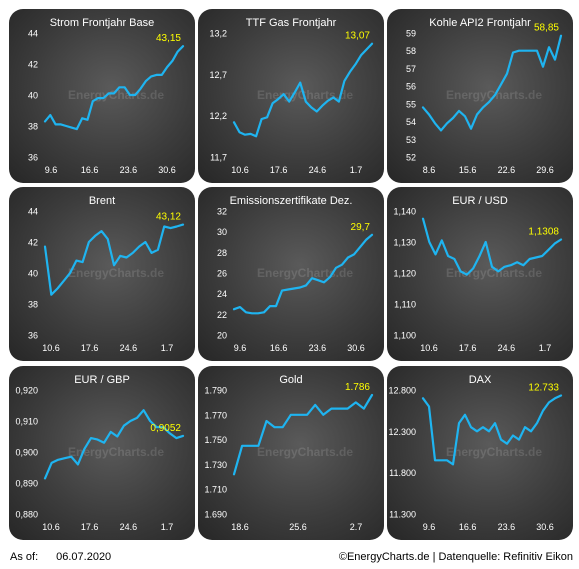  What do you see at coordinates (291, 23) in the screenshot?
I see `chart-title: TTF Gas Frontjahr` at bounding box center [291, 23].